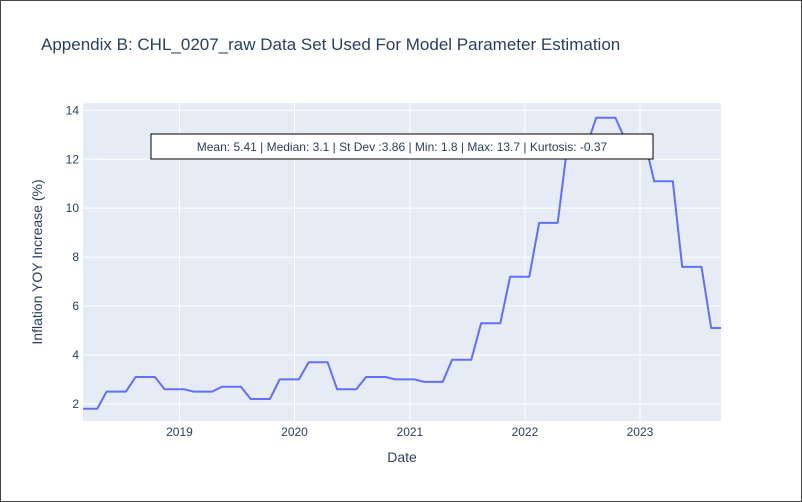 The image size is (802, 502). I want to click on x-tick-label: 2020, so click(294, 432).